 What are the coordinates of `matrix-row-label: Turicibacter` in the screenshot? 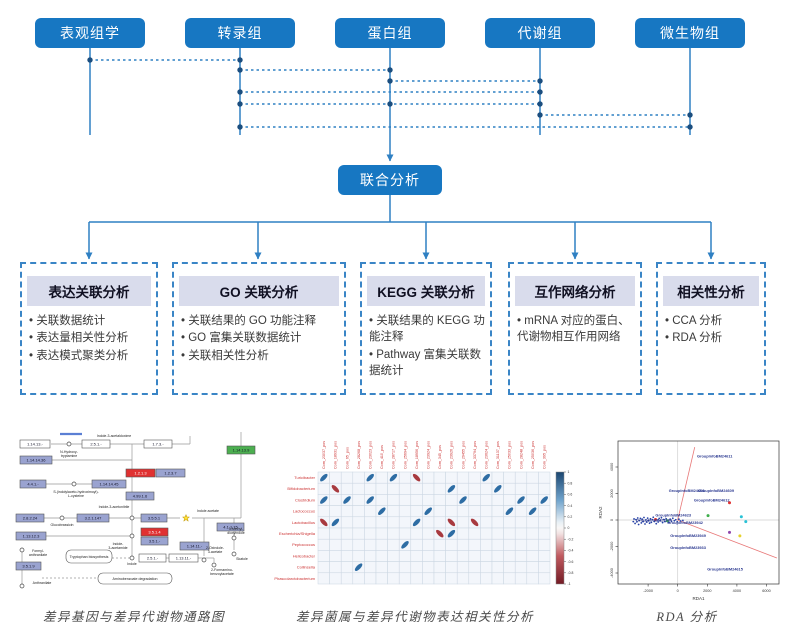 It's located at (304, 477).